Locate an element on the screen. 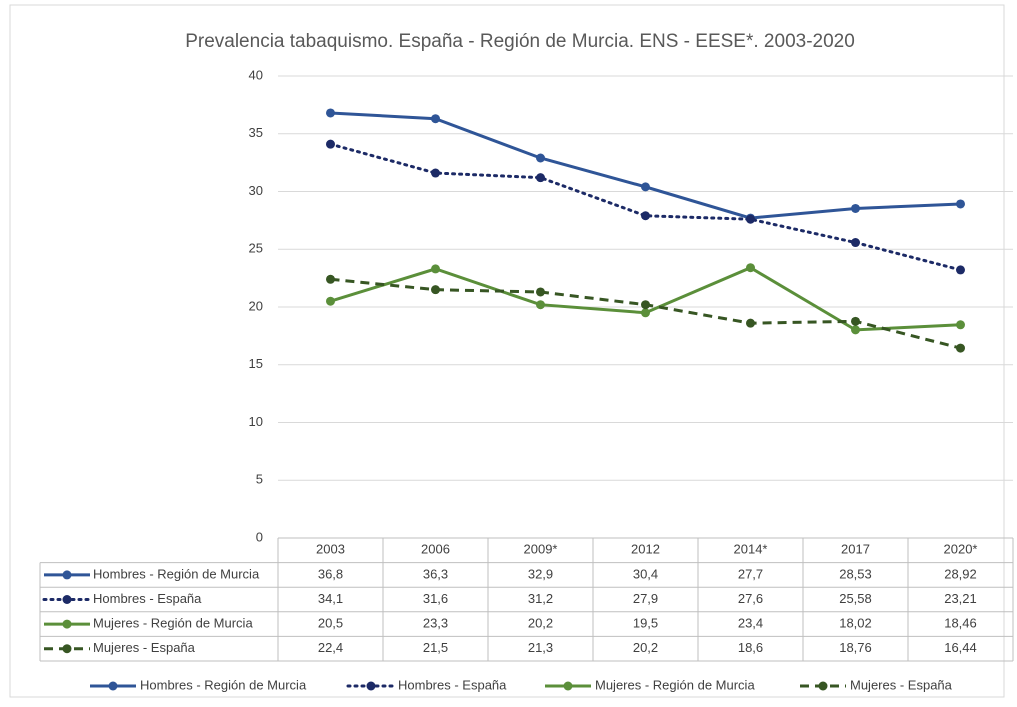  table-value: 34,1 is located at coordinates (330, 598).